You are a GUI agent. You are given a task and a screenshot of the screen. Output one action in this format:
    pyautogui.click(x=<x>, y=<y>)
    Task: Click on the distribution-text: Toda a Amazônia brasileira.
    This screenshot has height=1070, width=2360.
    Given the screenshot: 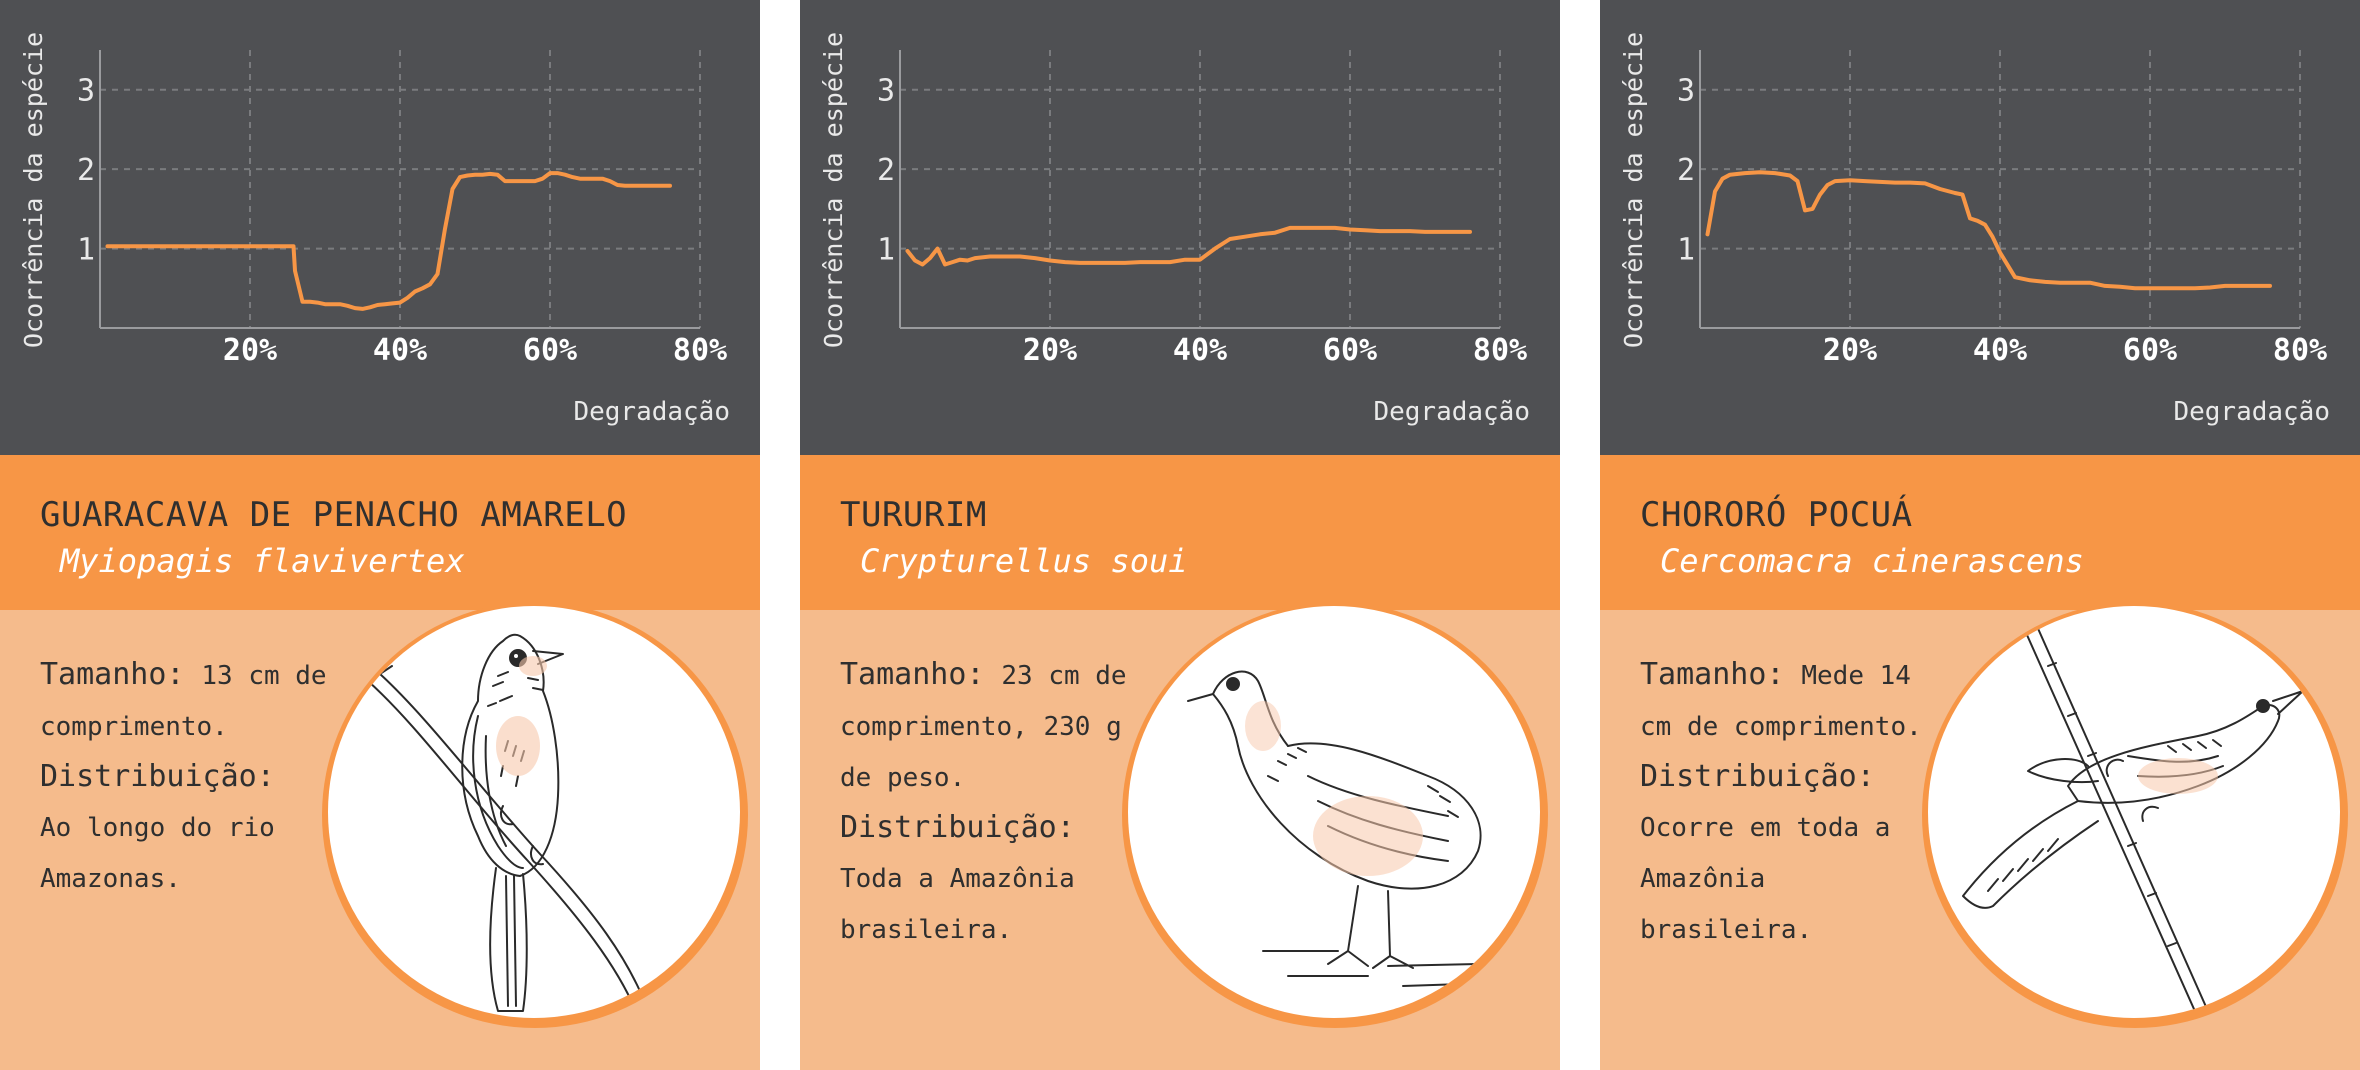 What is the action you would take?
    pyautogui.click(x=957, y=904)
    